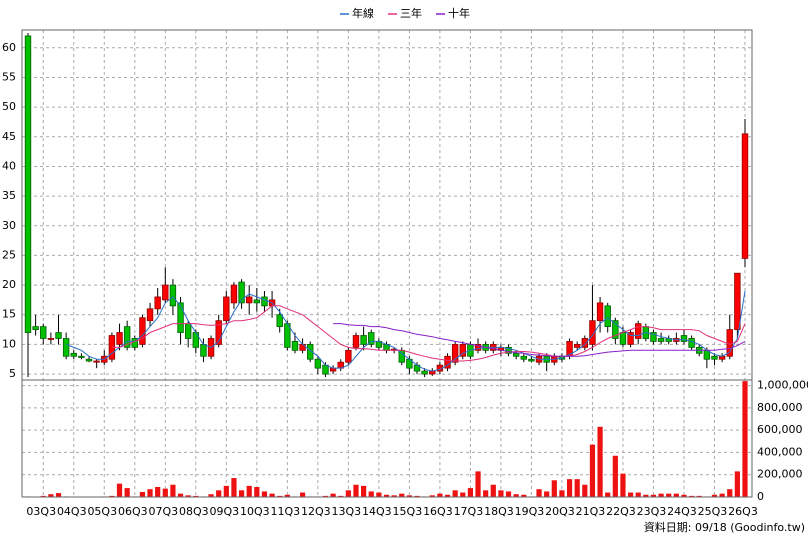 The width and height of the screenshot is (808, 540). What do you see at coordinates (560, 511) in the screenshot?
I see `x-tick-label: 20Q3` at bounding box center [560, 511].